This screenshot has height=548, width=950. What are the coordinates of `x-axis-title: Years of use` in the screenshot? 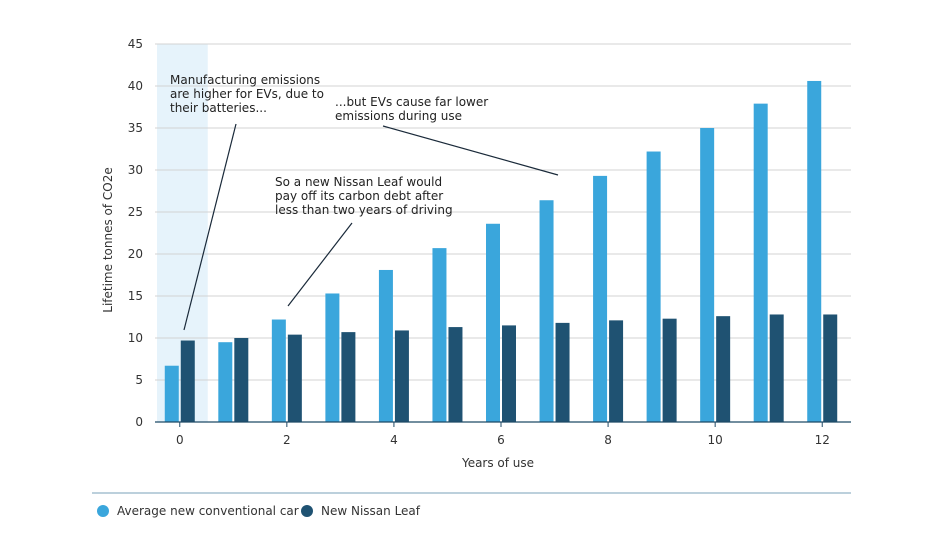 It's located at (497, 463).